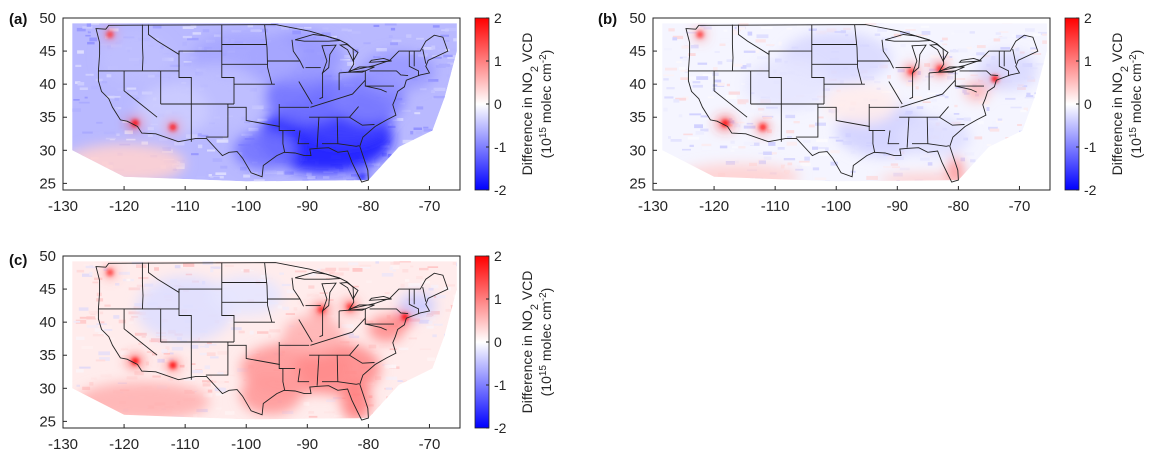  Describe the element at coordinates (361, 307) in the screenshot. I see `great-lake` at that location.